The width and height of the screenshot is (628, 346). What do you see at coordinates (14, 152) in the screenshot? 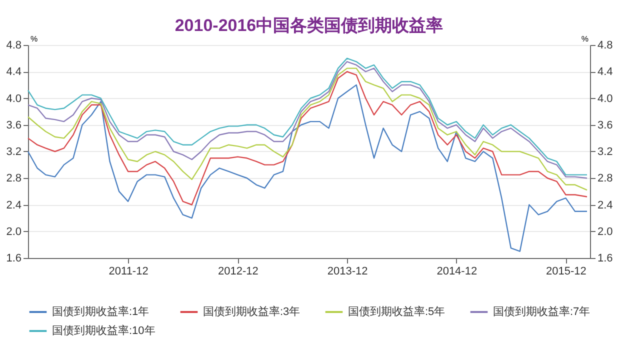
I see `y-tick-label: 3.2` at bounding box center [14, 152].